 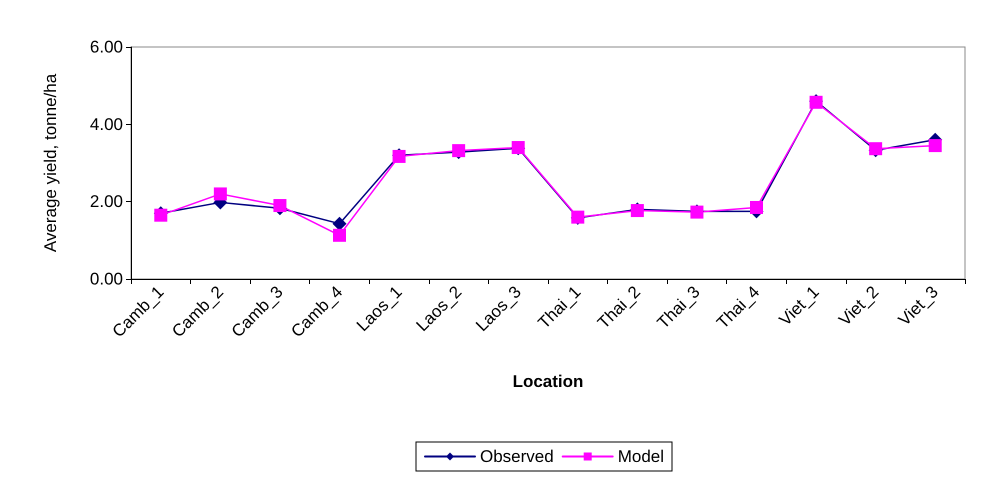 What do you see at coordinates (106, 202) in the screenshot?
I see `y-tick-label: 2.00` at bounding box center [106, 202].